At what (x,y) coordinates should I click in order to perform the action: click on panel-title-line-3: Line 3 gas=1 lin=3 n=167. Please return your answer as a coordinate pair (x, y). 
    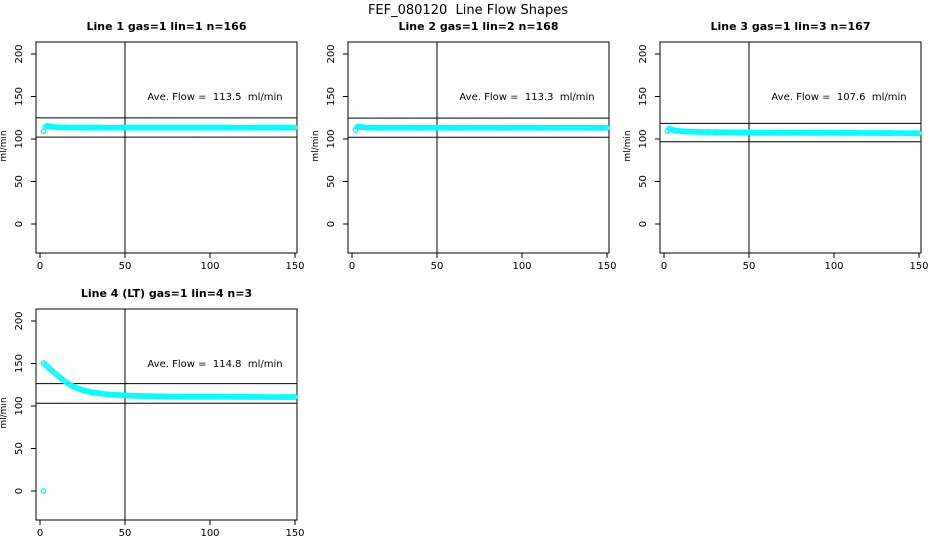
    Looking at the image, I should click on (790, 26).